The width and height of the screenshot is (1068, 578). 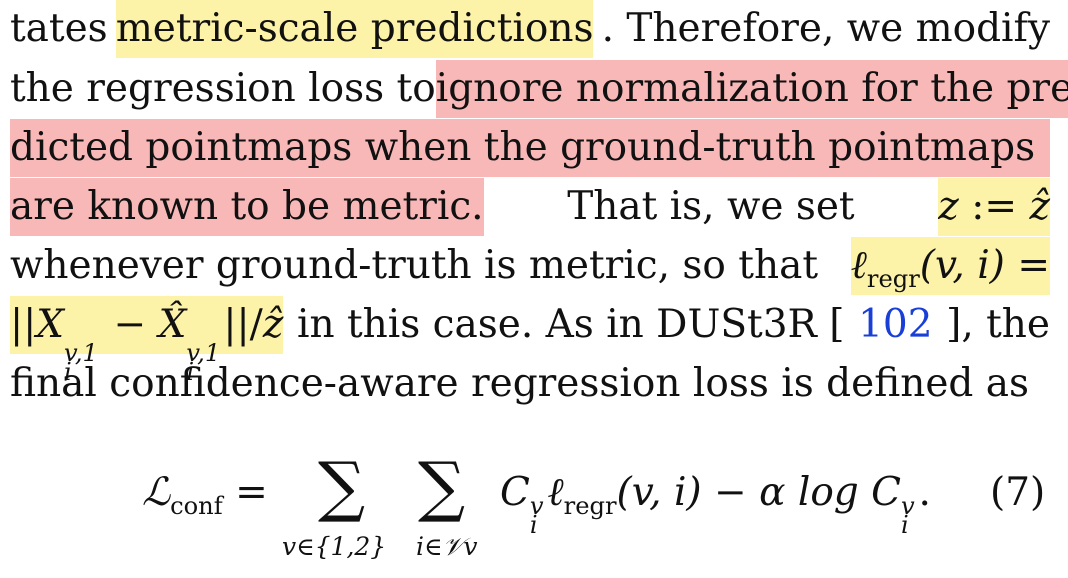 I want to click on text-segment: in this case. As in DUSt3R [, so click(x=570, y=324).